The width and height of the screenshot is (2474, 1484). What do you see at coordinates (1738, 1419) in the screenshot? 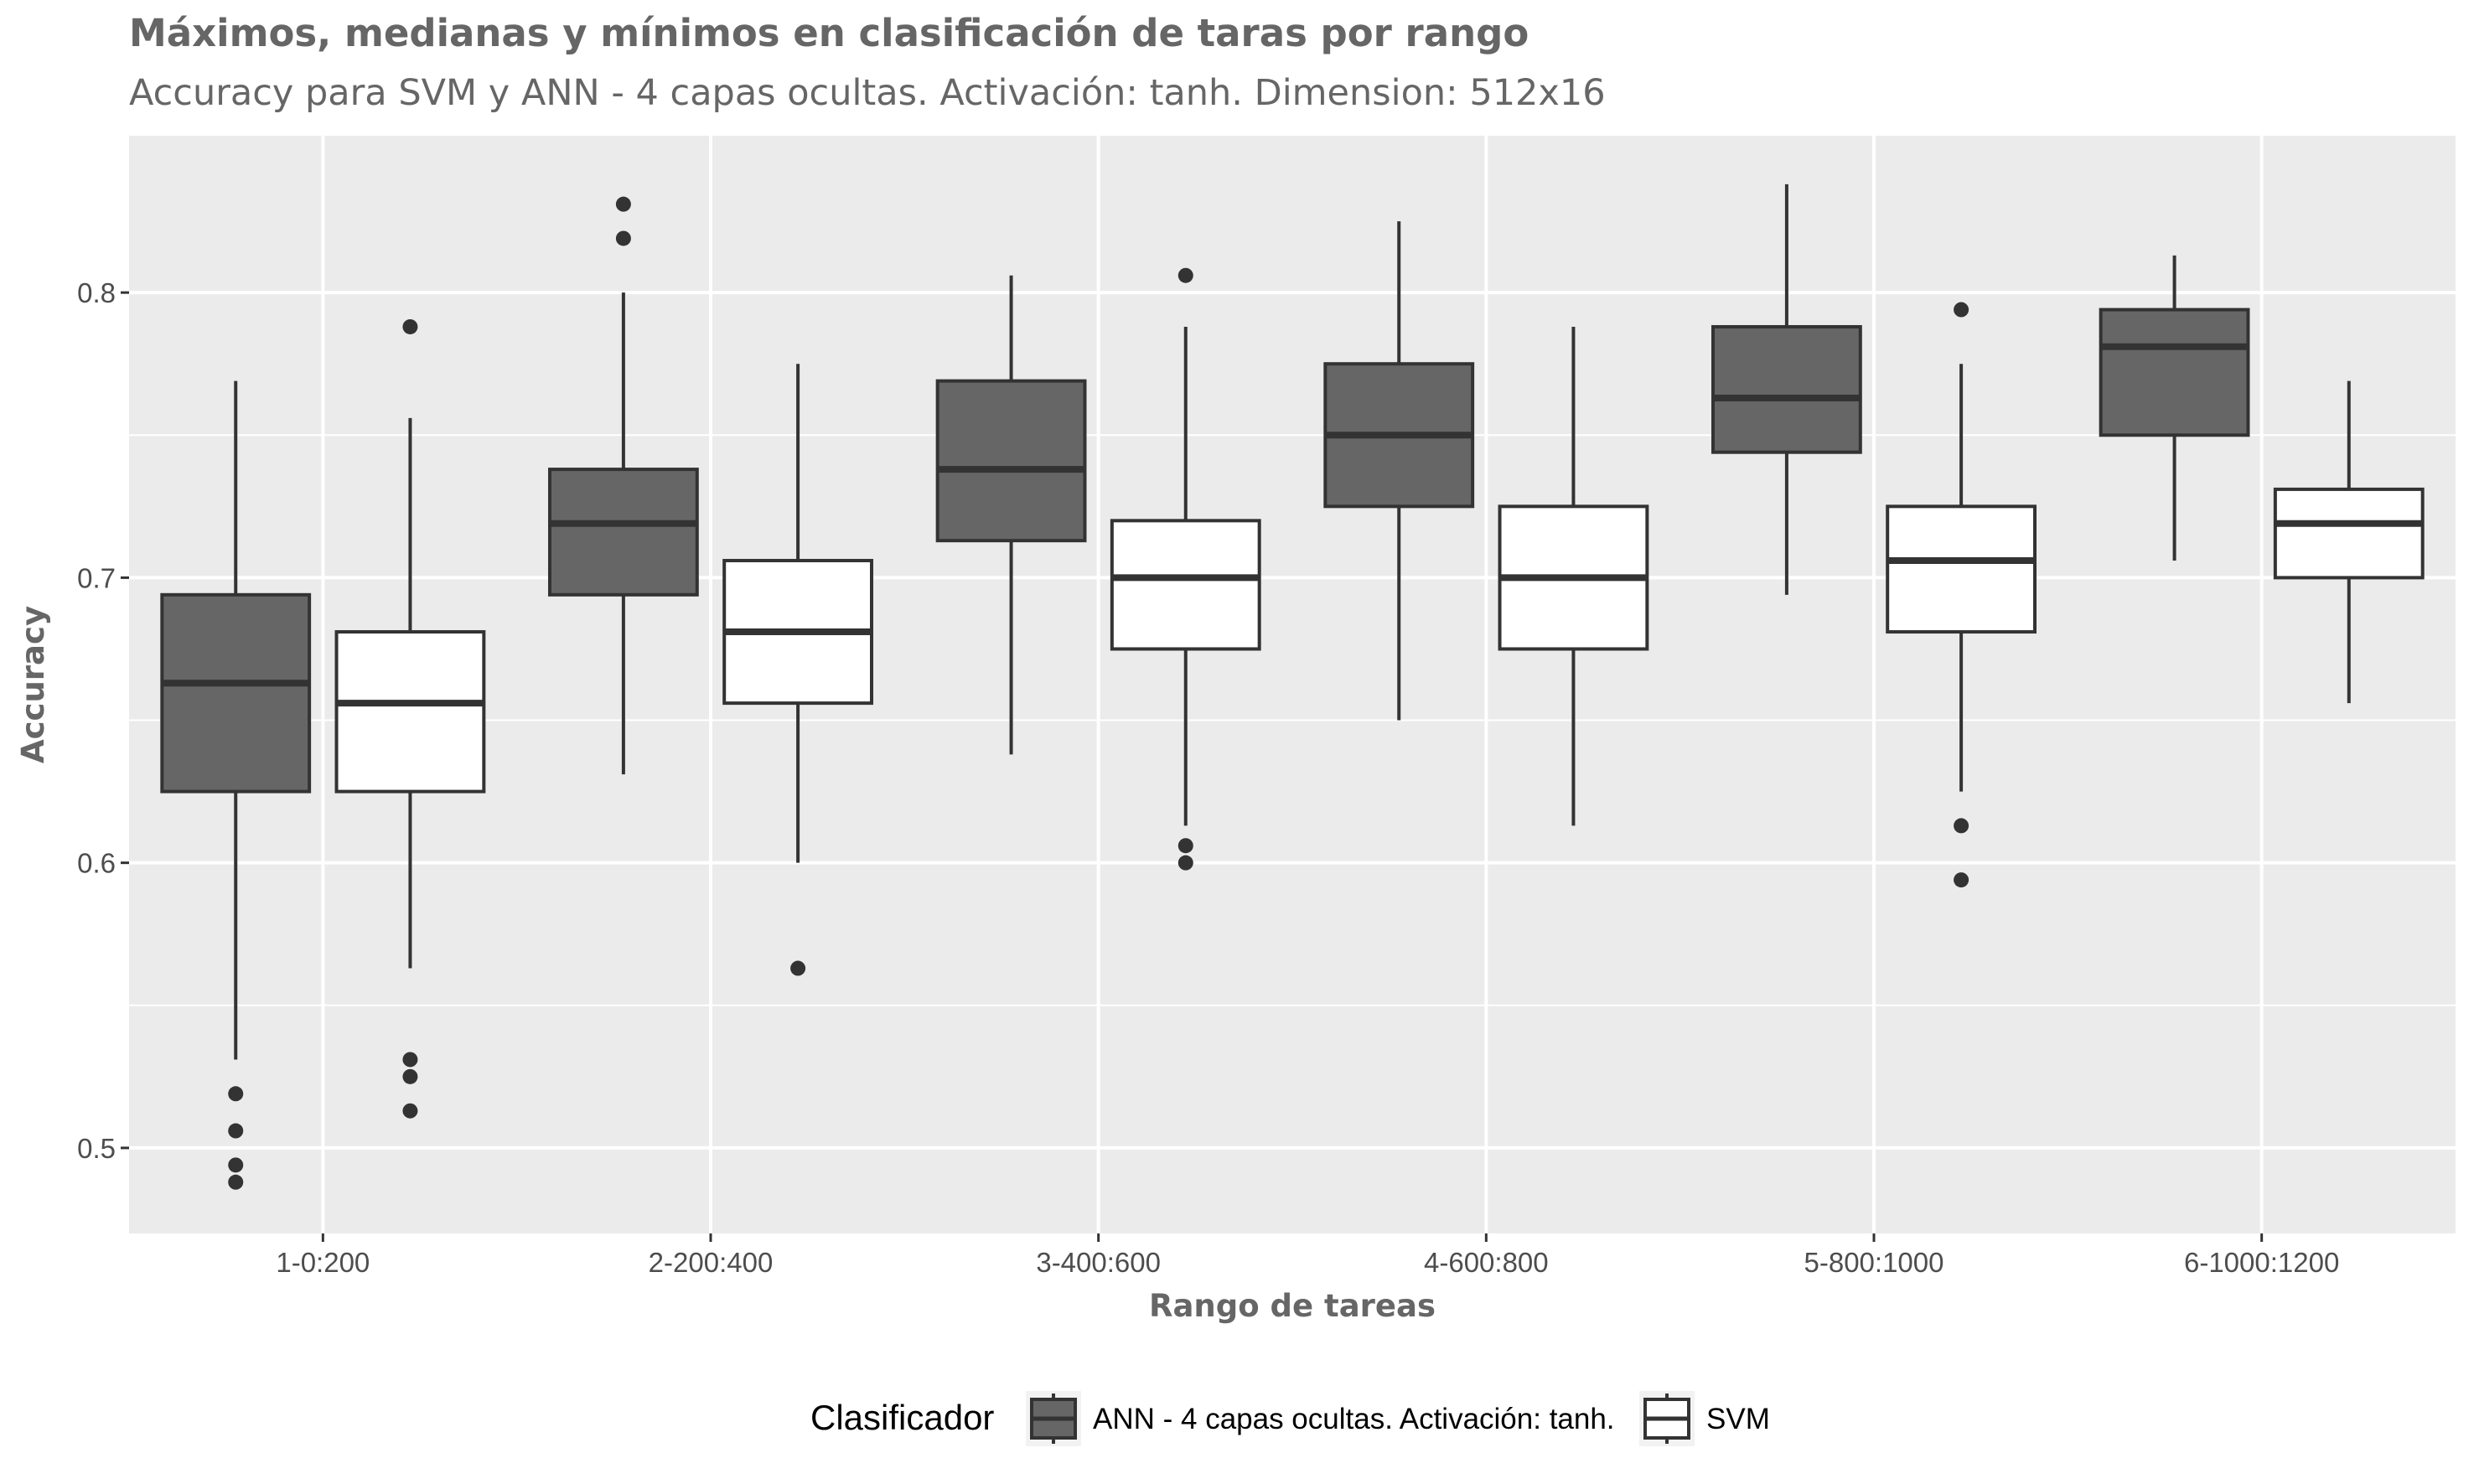
I see `legend-label-svm: SVM` at bounding box center [1738, 1419].